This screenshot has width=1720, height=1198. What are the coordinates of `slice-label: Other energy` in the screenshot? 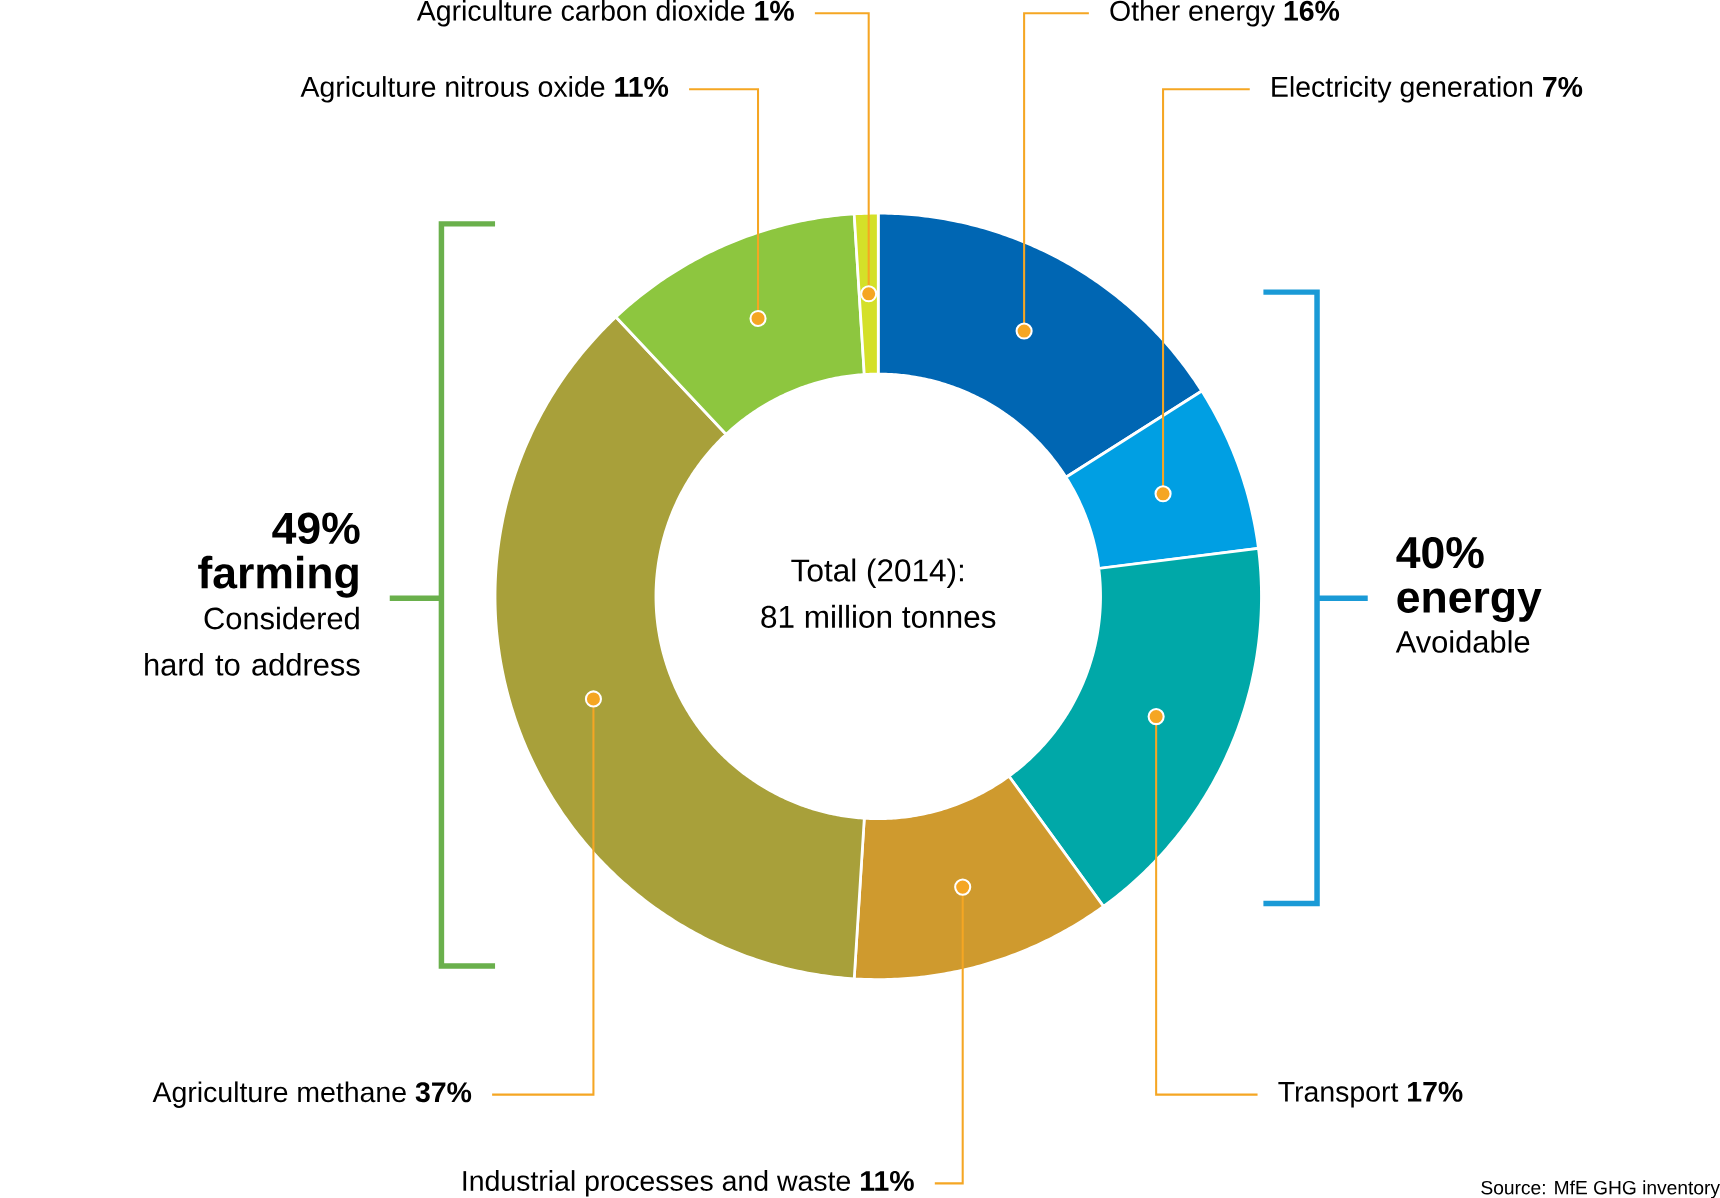 It's located at (1192, 13).